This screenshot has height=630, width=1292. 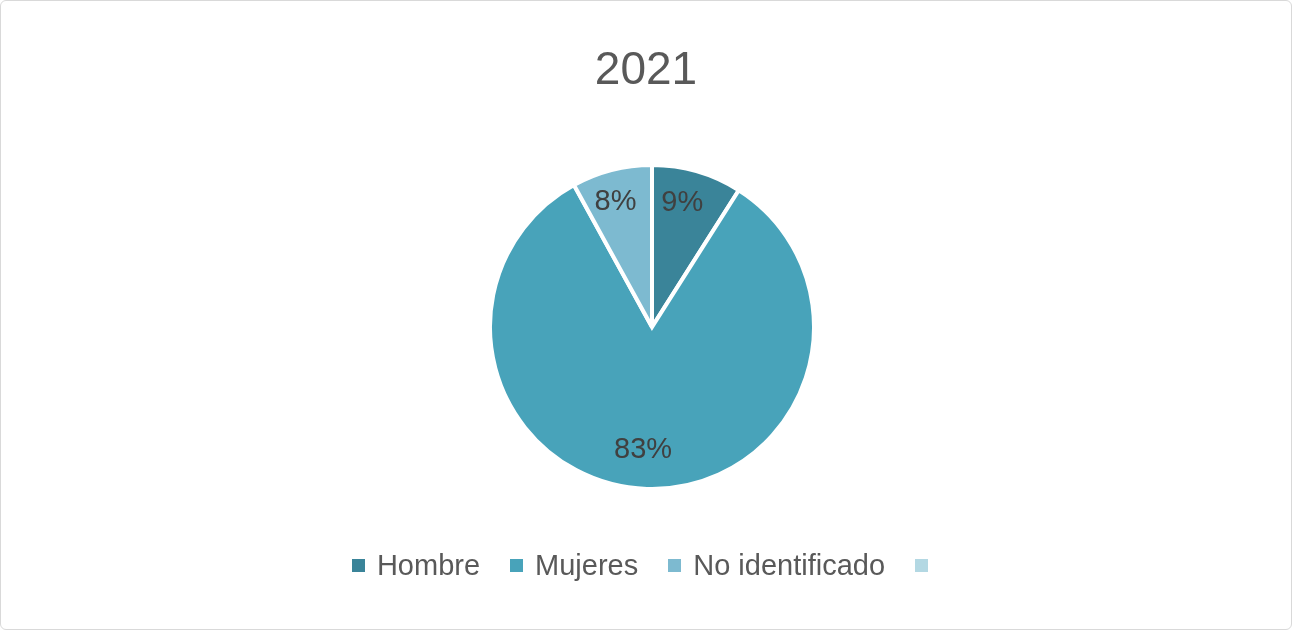 I want to click on legend-label: No identificado, so click(x=789, y=565).